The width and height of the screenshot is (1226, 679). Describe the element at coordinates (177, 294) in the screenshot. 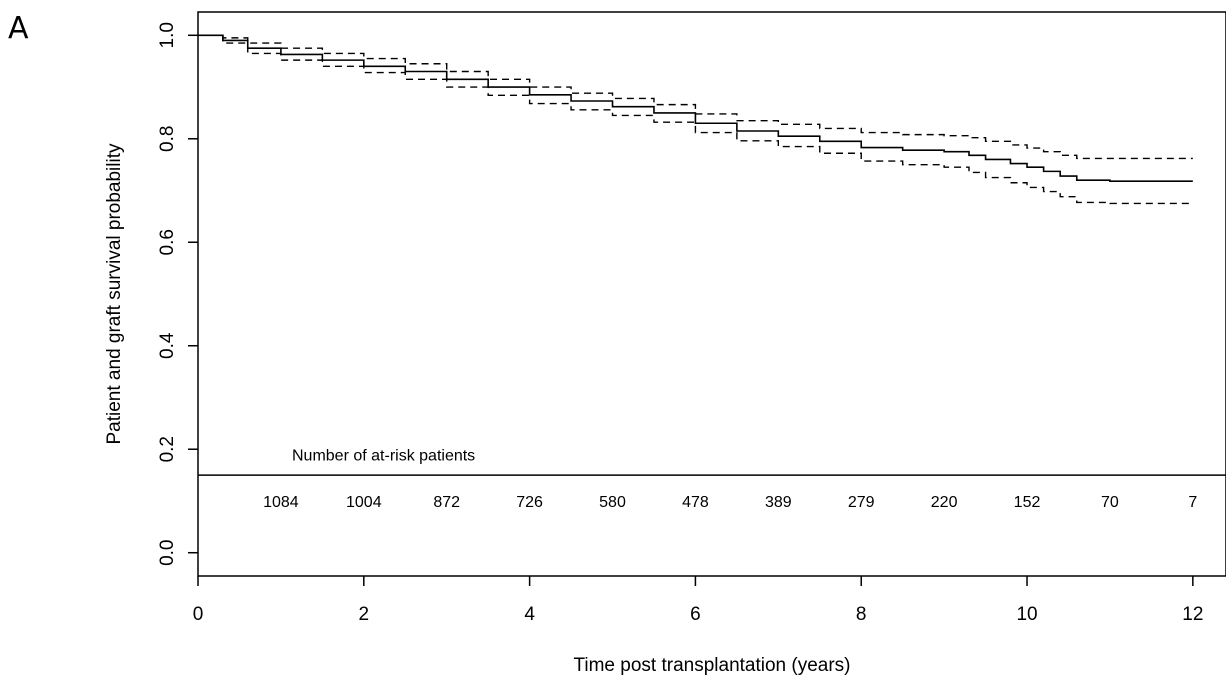

I see `y-axis: 0.0 0.2 0.4 0.6 0.8 1.0` at that location.